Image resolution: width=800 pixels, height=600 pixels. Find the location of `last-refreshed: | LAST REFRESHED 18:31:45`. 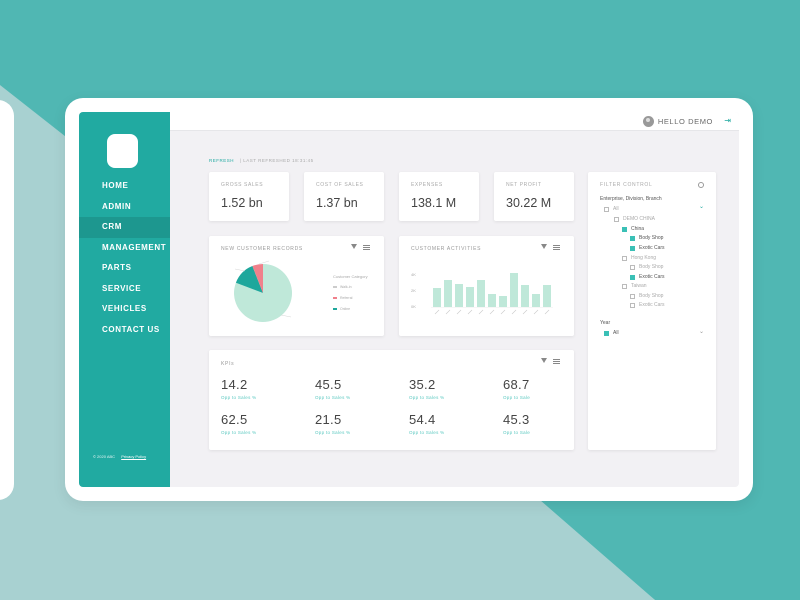

last-refreshed: | LAST REFRESHED 18:31:45 is located at coordinates (276, 160).